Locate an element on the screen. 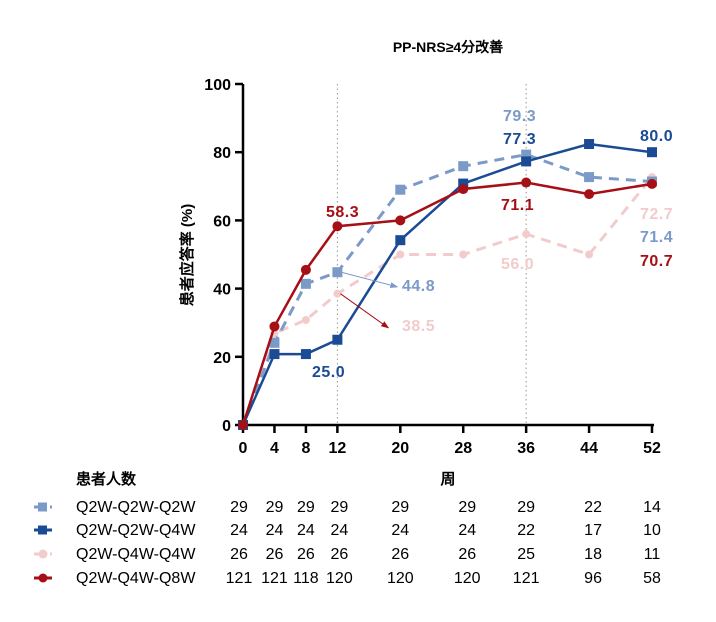 This screenshot has width=716, height=622. chart-title: PP-NRS≥4分改善 is located at coordinates (448, 47).